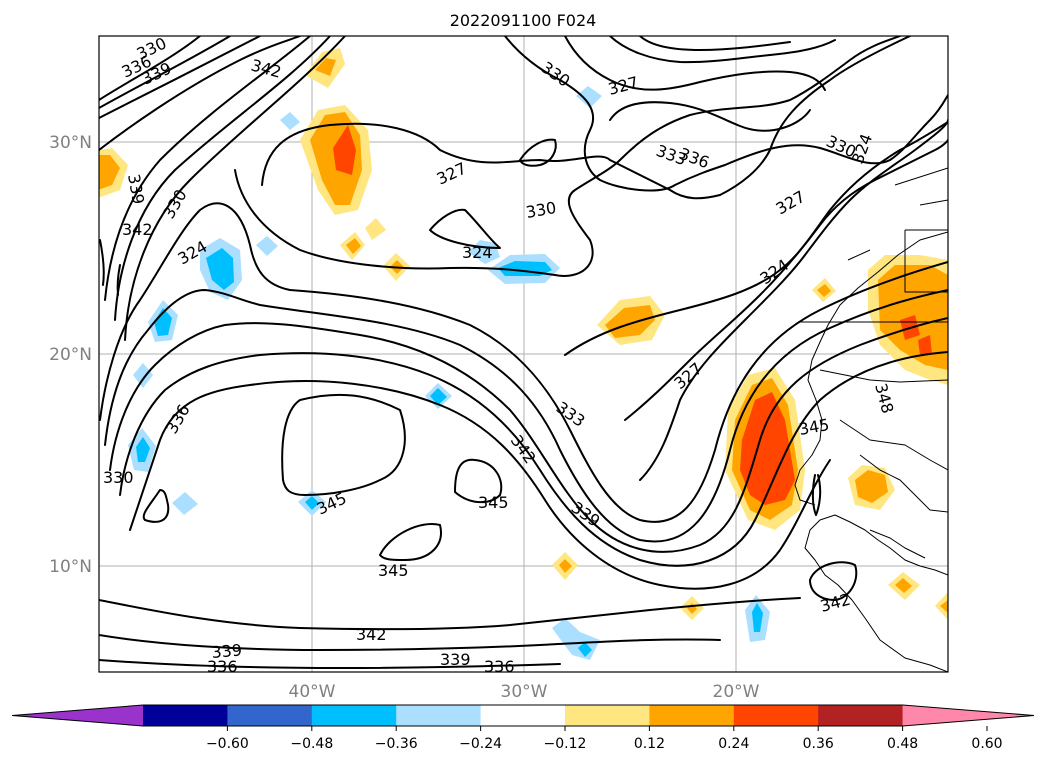  I want to click on colorbar-extend-high, so click(968, 715).